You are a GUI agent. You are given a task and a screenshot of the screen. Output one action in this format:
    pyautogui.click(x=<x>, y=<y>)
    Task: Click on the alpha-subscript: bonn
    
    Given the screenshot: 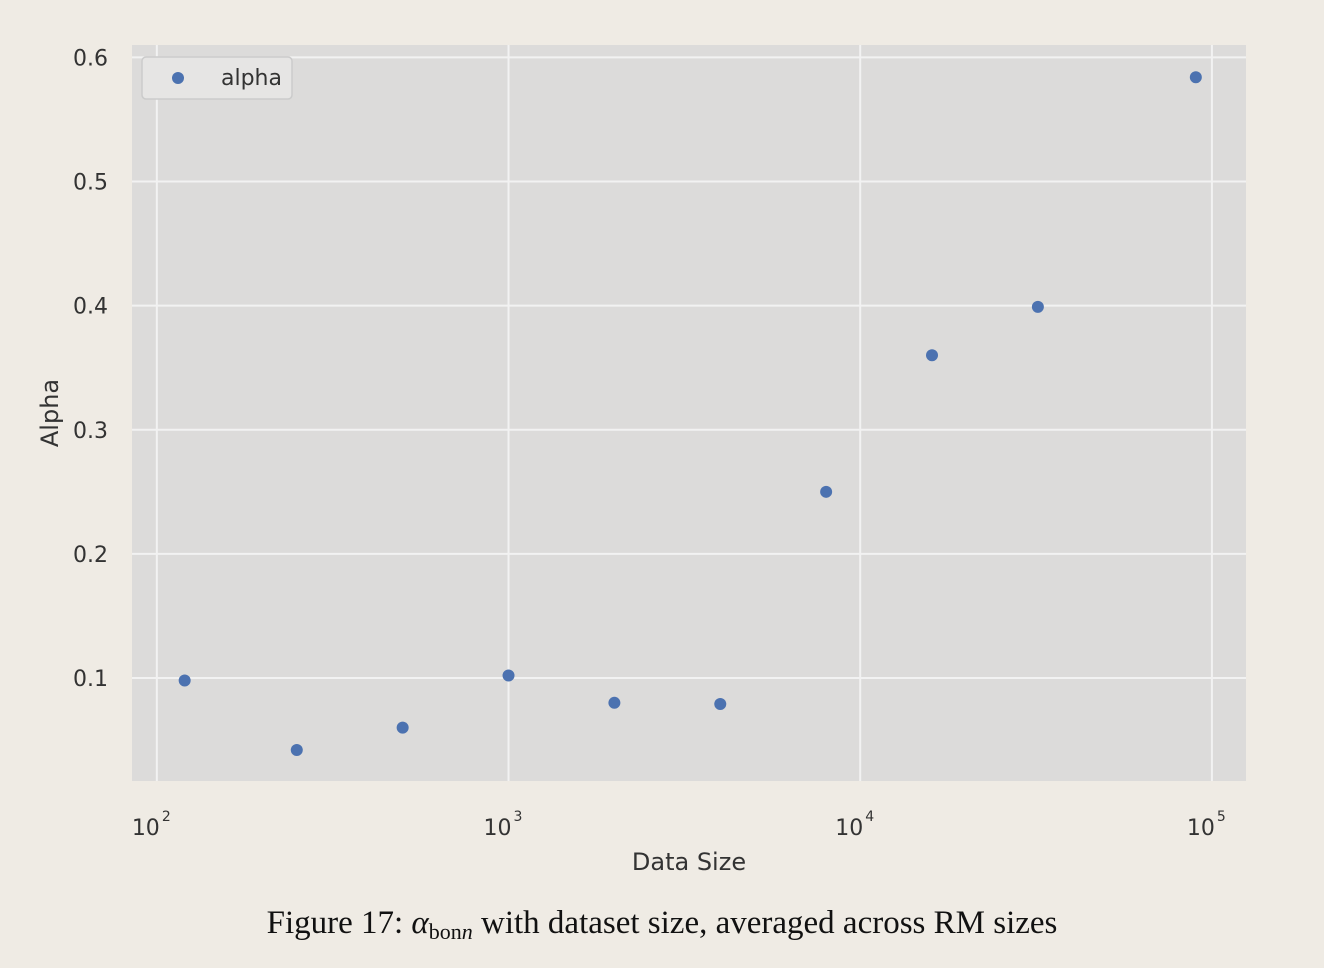 What is the action you would take?
    pyautogui.click(x=451, y=931)
    